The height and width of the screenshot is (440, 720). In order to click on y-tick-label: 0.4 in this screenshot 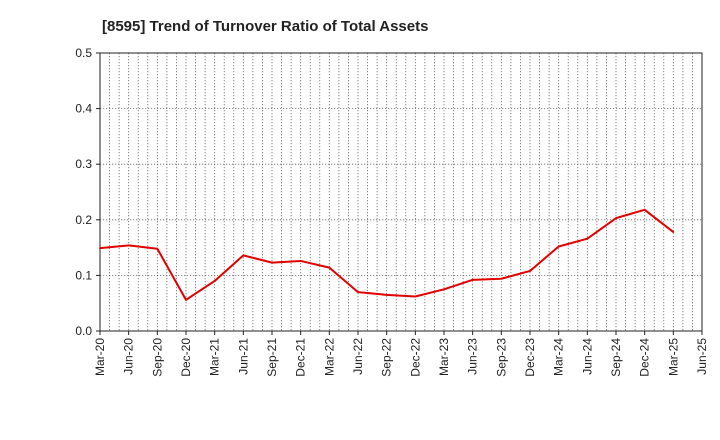, I will do `click(83, 109)`.